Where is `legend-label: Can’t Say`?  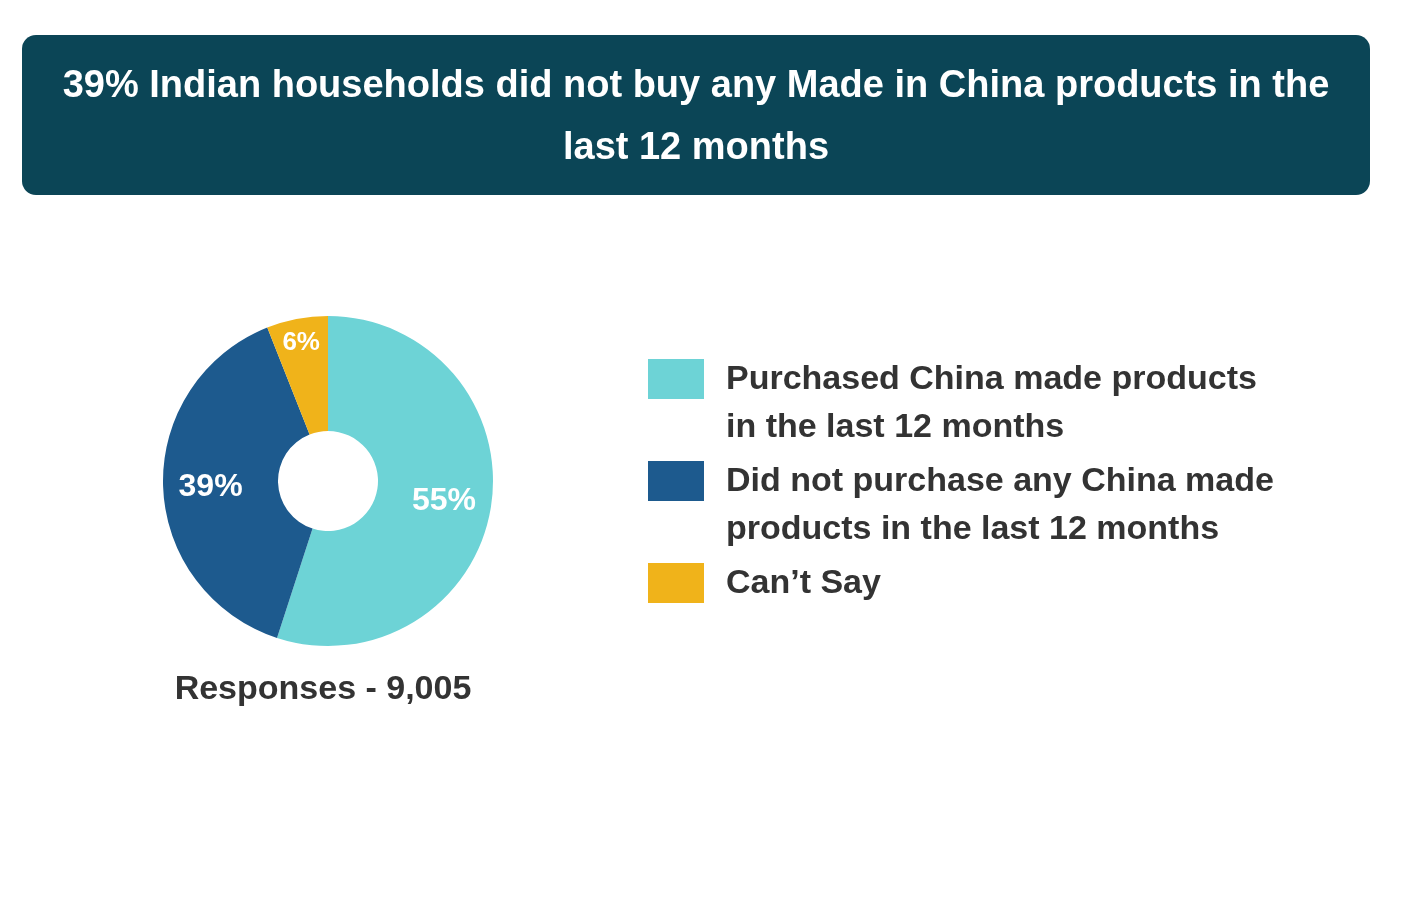 legend-label: Can’t Say is located at coordinates (804, 581).